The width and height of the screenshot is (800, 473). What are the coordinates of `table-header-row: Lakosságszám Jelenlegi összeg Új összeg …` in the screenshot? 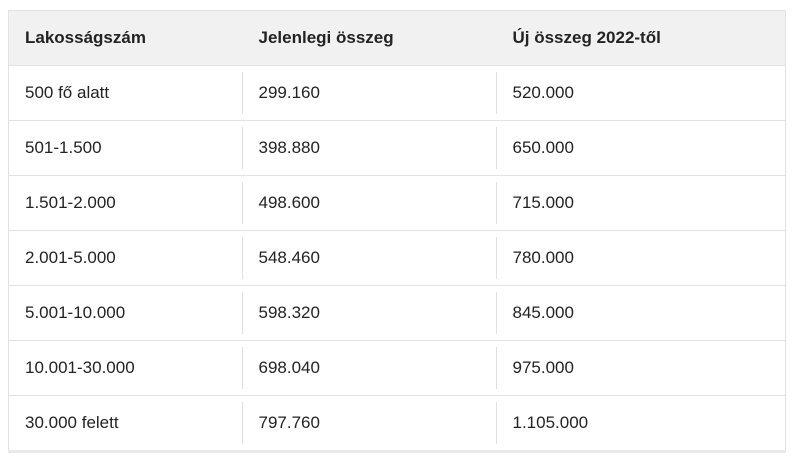 It's located at (397, 38).